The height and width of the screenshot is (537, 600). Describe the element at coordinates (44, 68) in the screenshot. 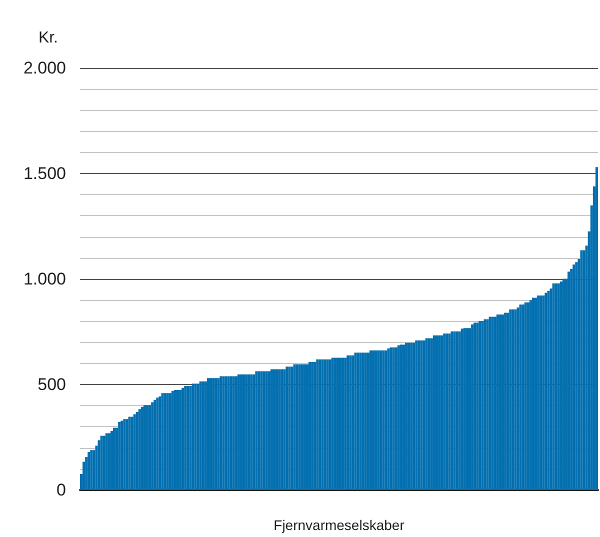

I see `y-tick-label: 2.000` at that location.